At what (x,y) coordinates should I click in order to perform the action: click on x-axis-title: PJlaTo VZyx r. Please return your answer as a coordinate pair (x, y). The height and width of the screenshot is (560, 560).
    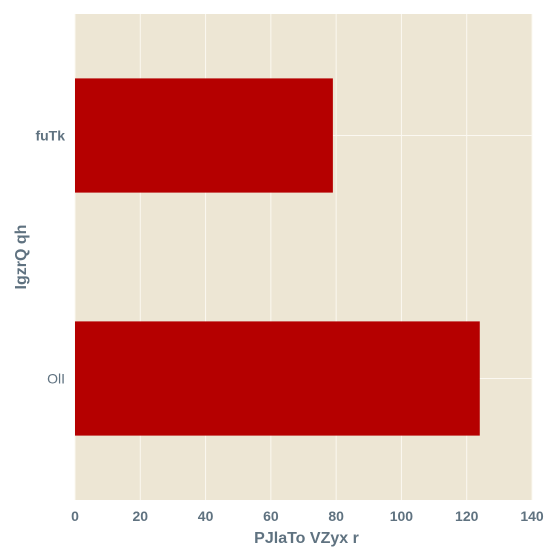
    Looking at the image, I should click on (306, 538).